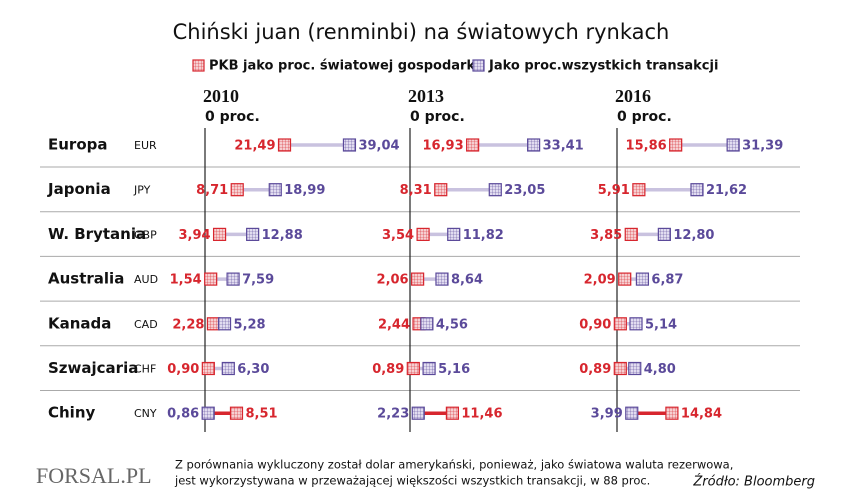 This screenshot has height=500, width=841. What do you see at coordinates (378, 146) in the screenshot?
I see `value-label: 39,04` at bounding box center [378, 146].